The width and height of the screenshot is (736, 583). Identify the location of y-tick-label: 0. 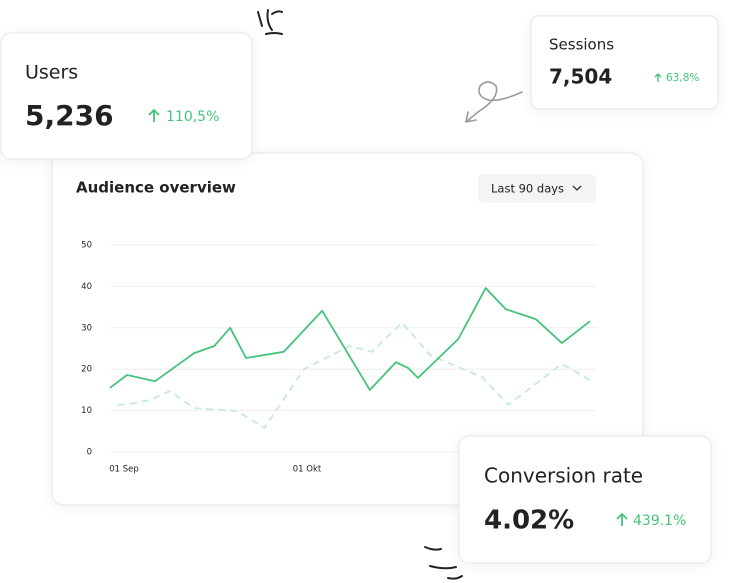
(89, 453).